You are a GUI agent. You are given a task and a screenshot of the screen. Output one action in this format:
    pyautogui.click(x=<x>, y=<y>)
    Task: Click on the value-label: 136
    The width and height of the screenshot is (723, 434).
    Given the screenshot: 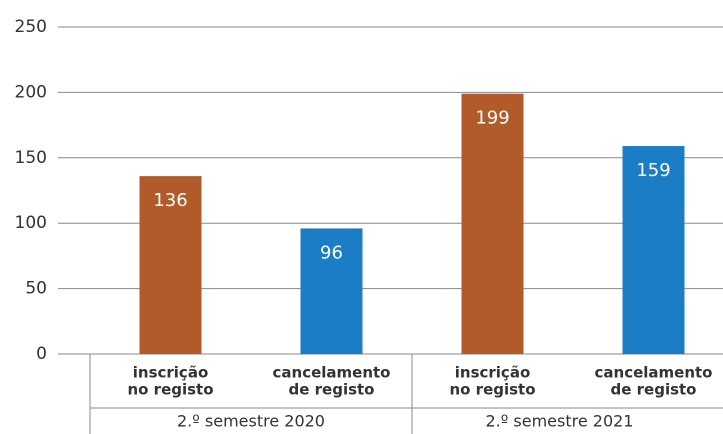 What is the action you would take?
    pyautogui.click(x=170, y=200)
    